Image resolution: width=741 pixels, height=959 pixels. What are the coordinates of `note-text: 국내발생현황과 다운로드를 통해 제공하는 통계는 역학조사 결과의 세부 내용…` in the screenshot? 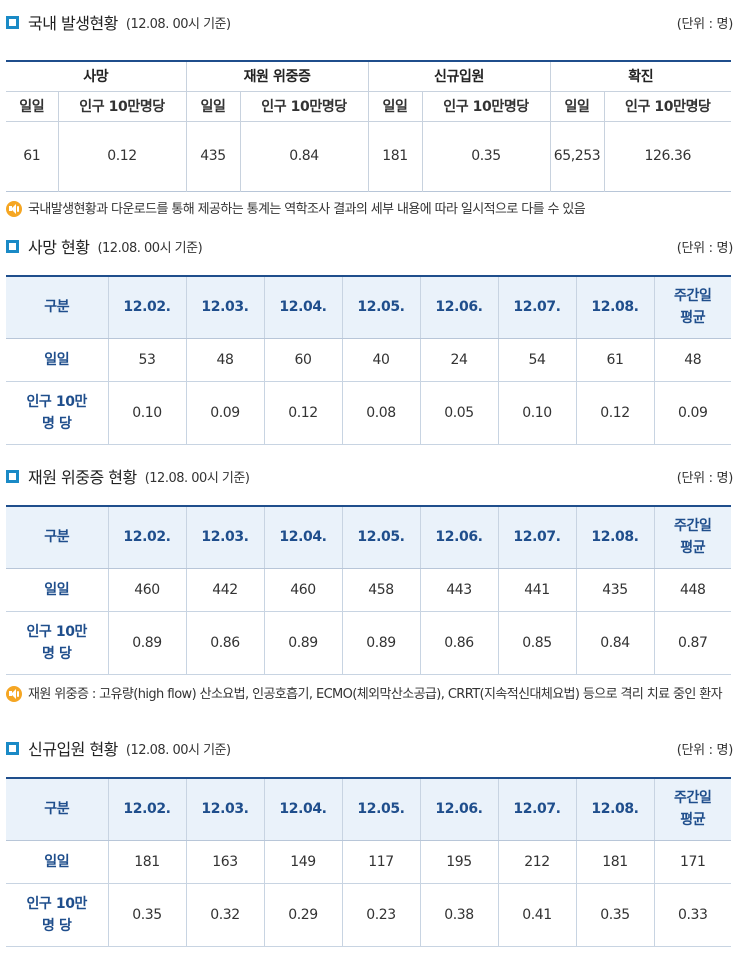 It's located at (307, 209).